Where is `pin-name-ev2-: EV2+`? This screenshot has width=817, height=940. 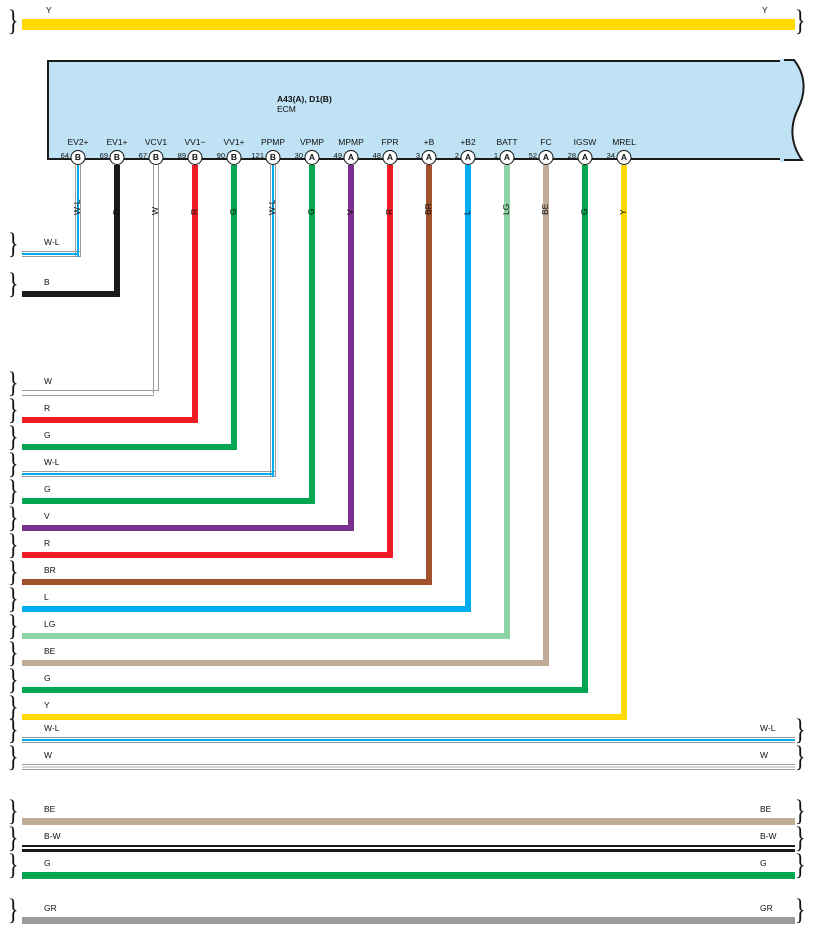 pin-name-ev2-: EV2+ is located at coordinates (78, 142).